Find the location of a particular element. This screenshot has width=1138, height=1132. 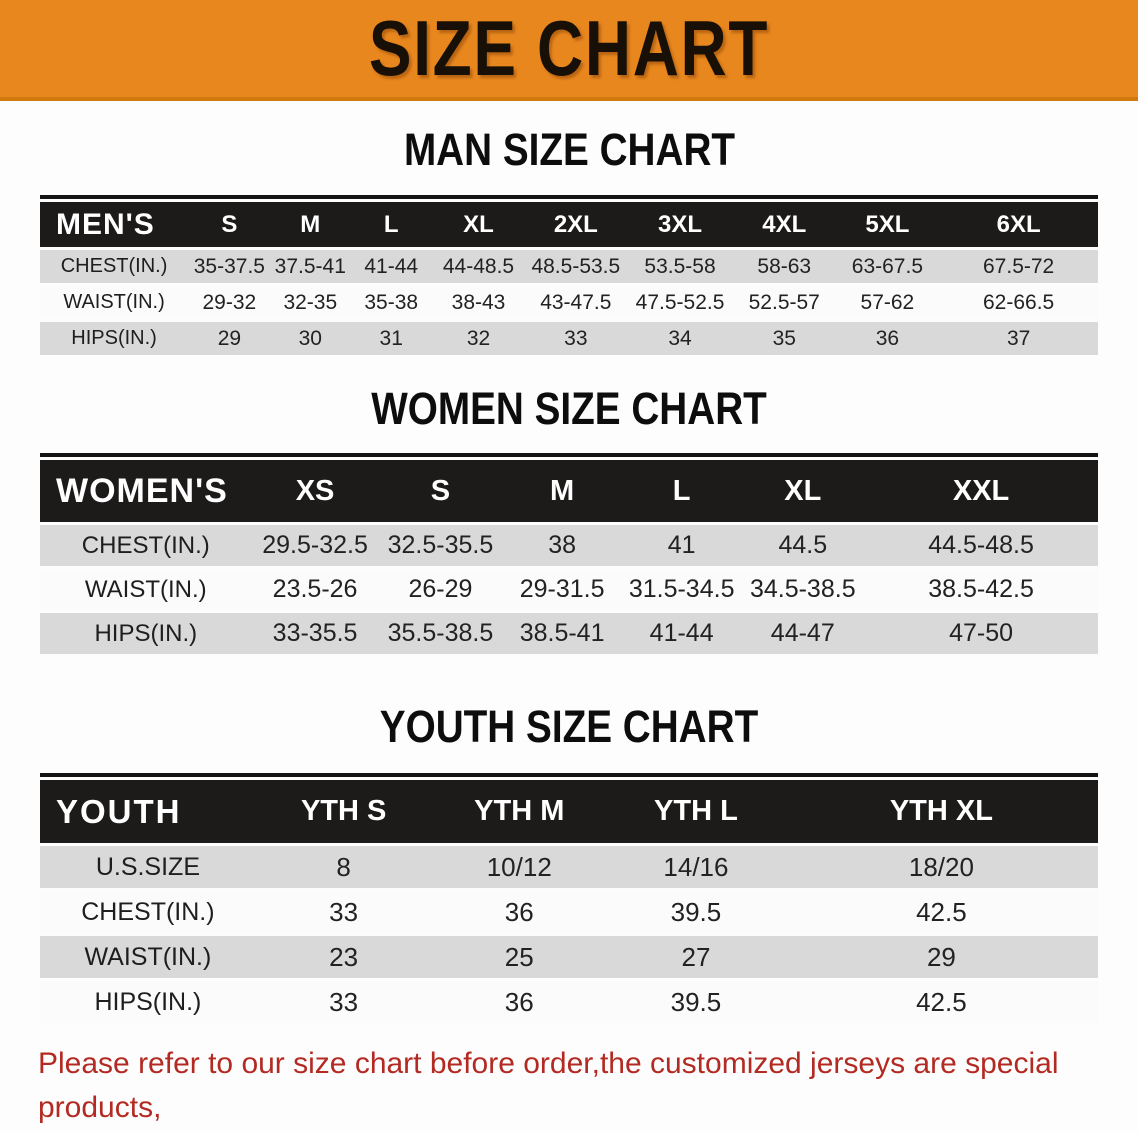

men-section-heading: MAN SIZE CHART is located at coordinates (569, 150).